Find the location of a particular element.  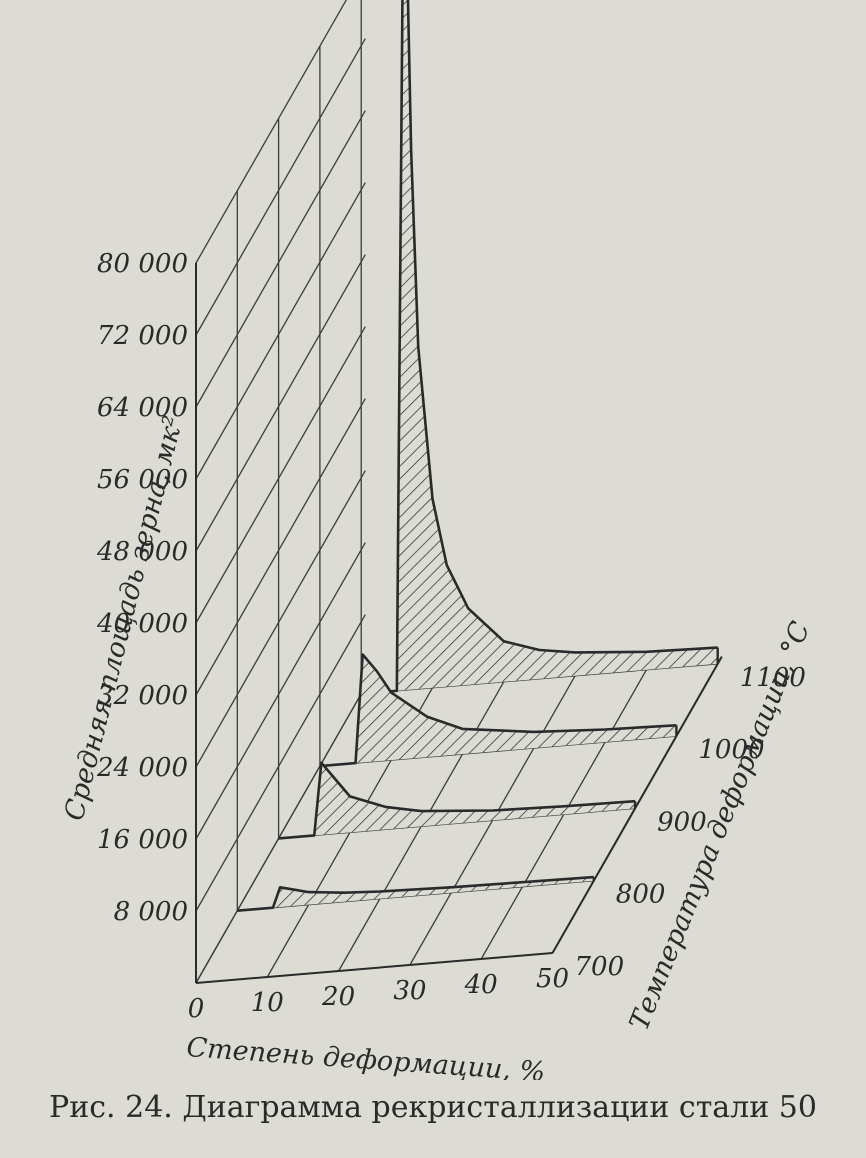

z-tick-label-1100: 1100 is located at coordinates (773, 678).